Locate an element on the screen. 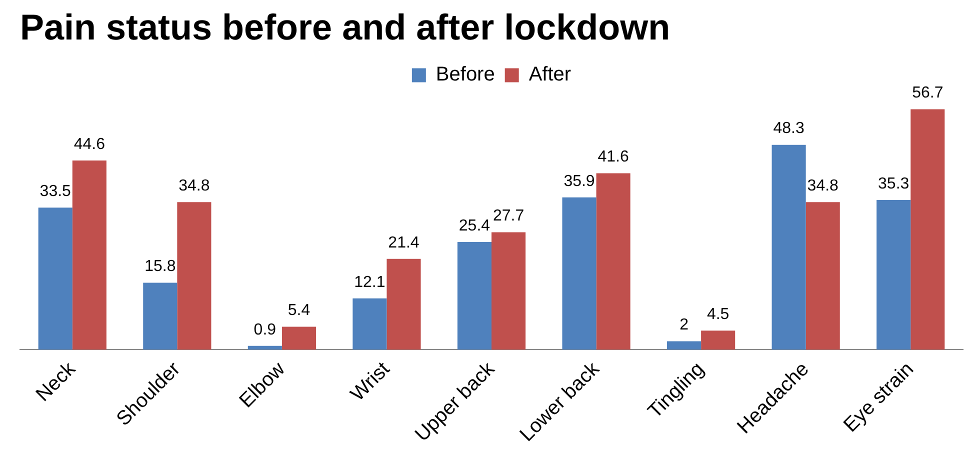 The height and width of the screenshot is (459, 971). data-label: 35.9 is located at coordinates (579, 181).